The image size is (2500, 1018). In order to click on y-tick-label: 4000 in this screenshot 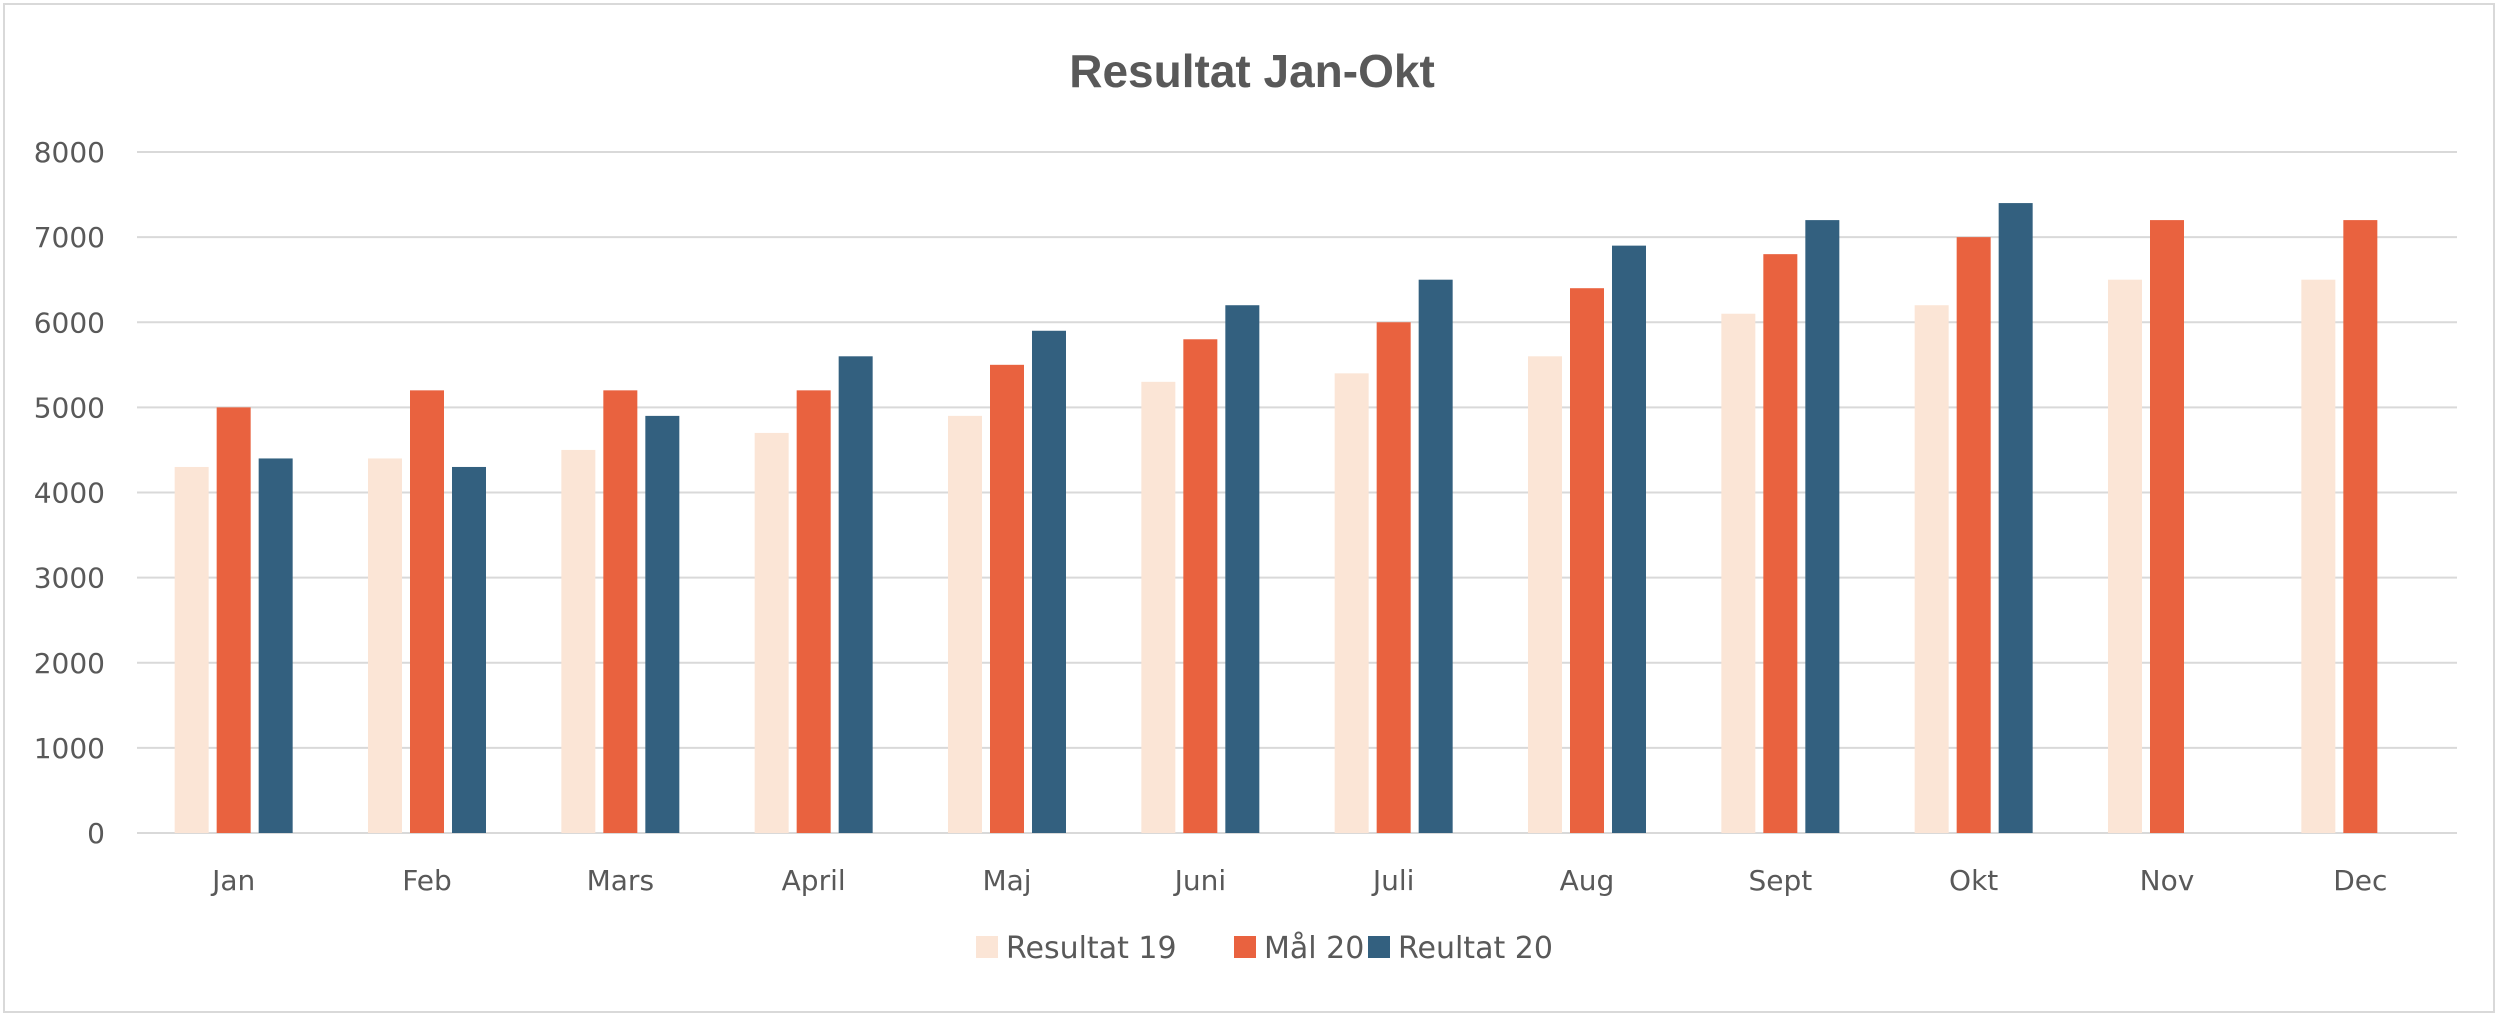, I will do `click(69, 493)`.